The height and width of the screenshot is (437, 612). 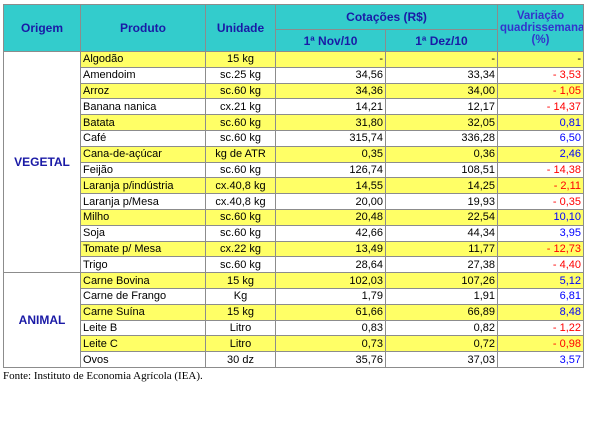 I want to click on variacao: - 14,37, so click(x=540, y=107).